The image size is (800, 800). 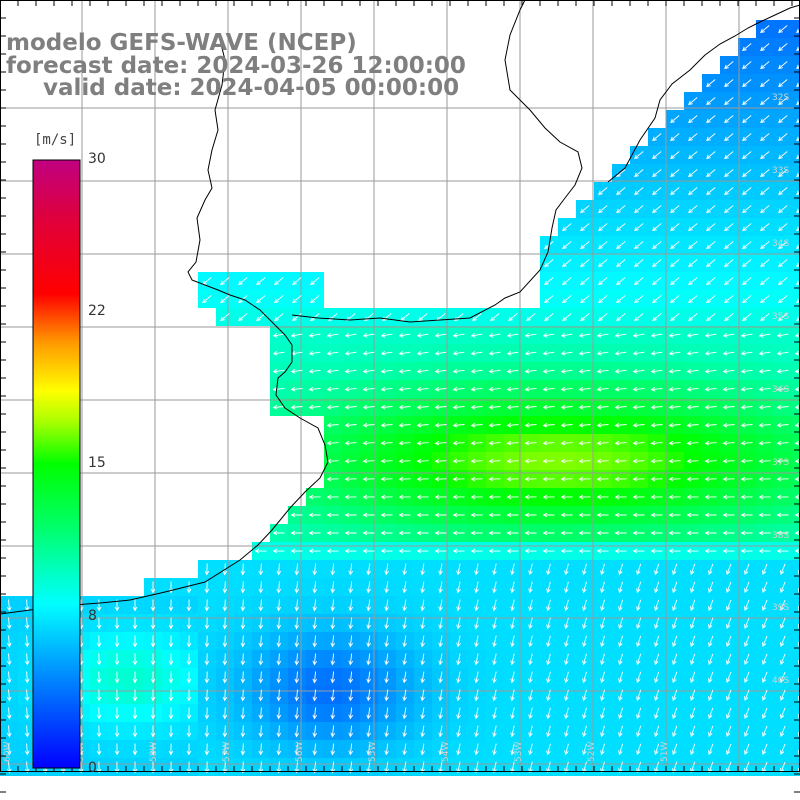 What do you see at coordinates (154, 752) in the screenshot?
I see `lon-label: 58W` at bounding box center [154, 752].